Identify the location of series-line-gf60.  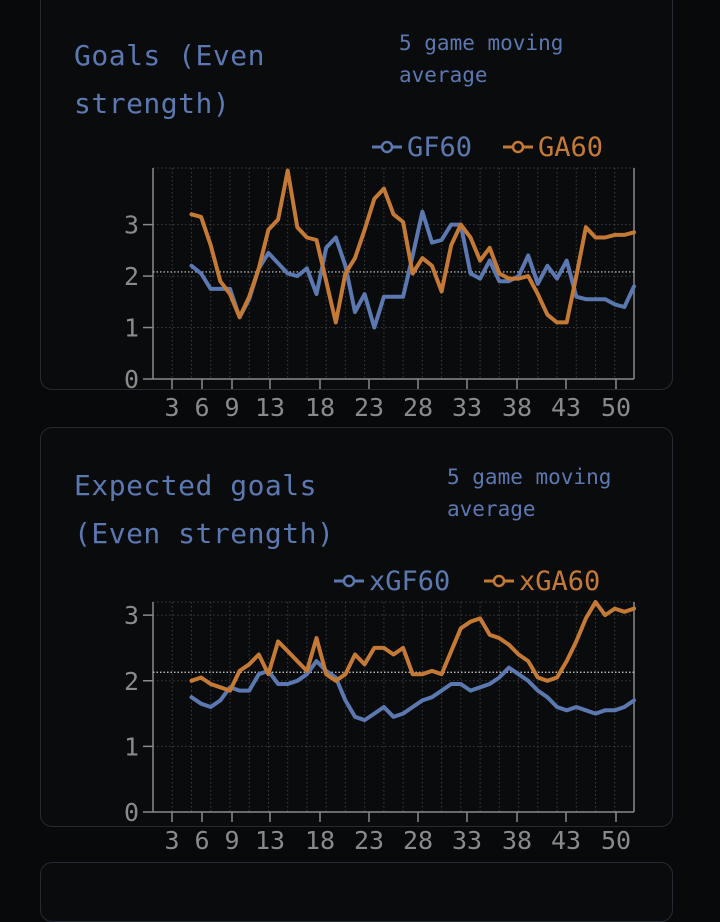
(412, 269).